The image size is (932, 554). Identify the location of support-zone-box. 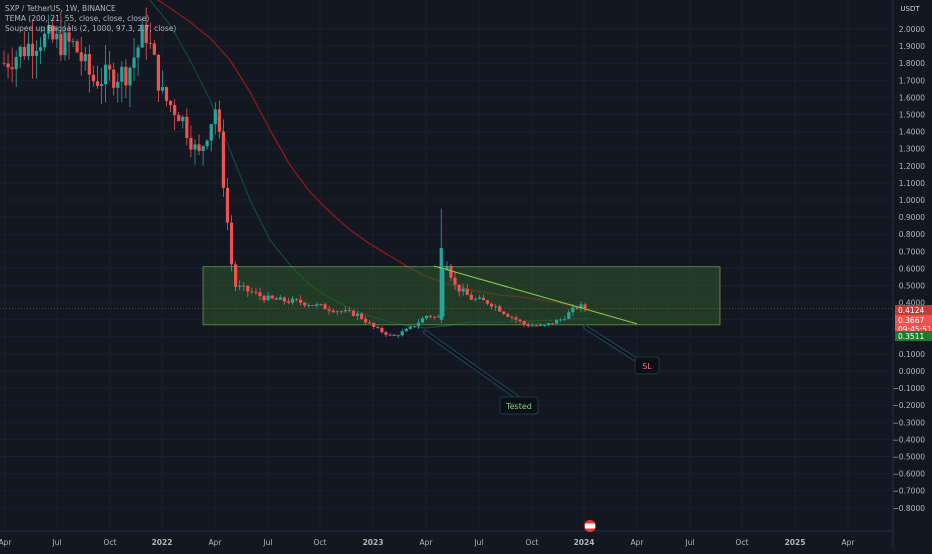
(461, 296).